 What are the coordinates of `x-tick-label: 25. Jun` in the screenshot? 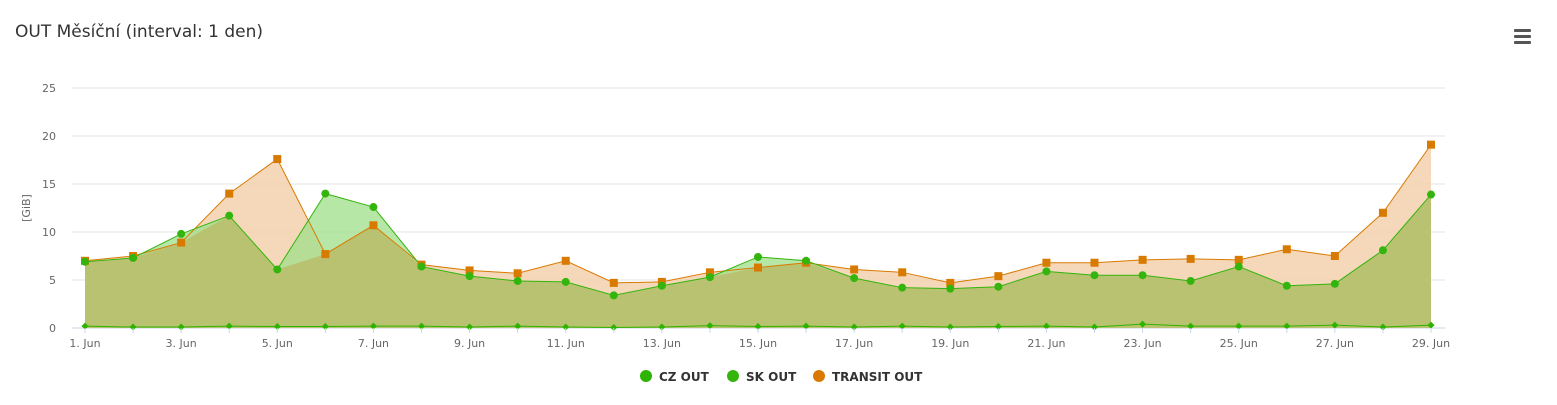 It's located at (1239, 343).